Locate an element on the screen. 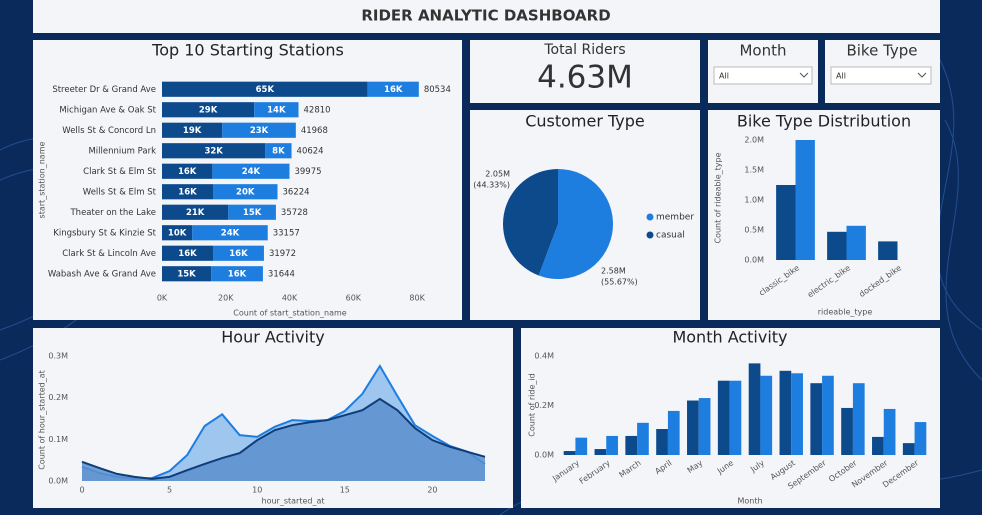 The image size is (982, 515). total-label: 40624 is located at coordinates (310, 151).